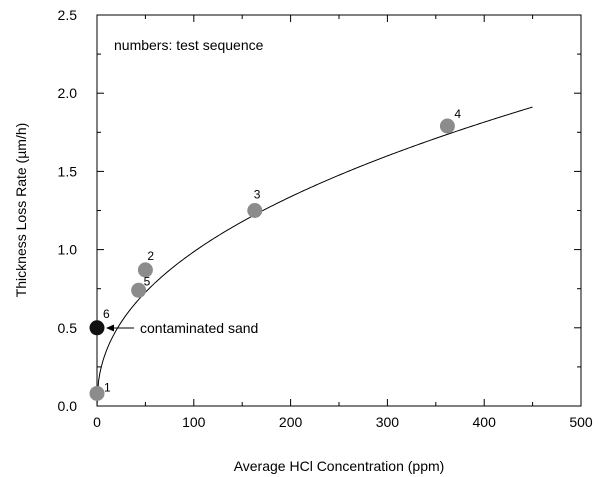 Image resolution: width=608 pixels, height=477 pixels. I want to click on y-tick-label: 0.5, so click(68, 328).